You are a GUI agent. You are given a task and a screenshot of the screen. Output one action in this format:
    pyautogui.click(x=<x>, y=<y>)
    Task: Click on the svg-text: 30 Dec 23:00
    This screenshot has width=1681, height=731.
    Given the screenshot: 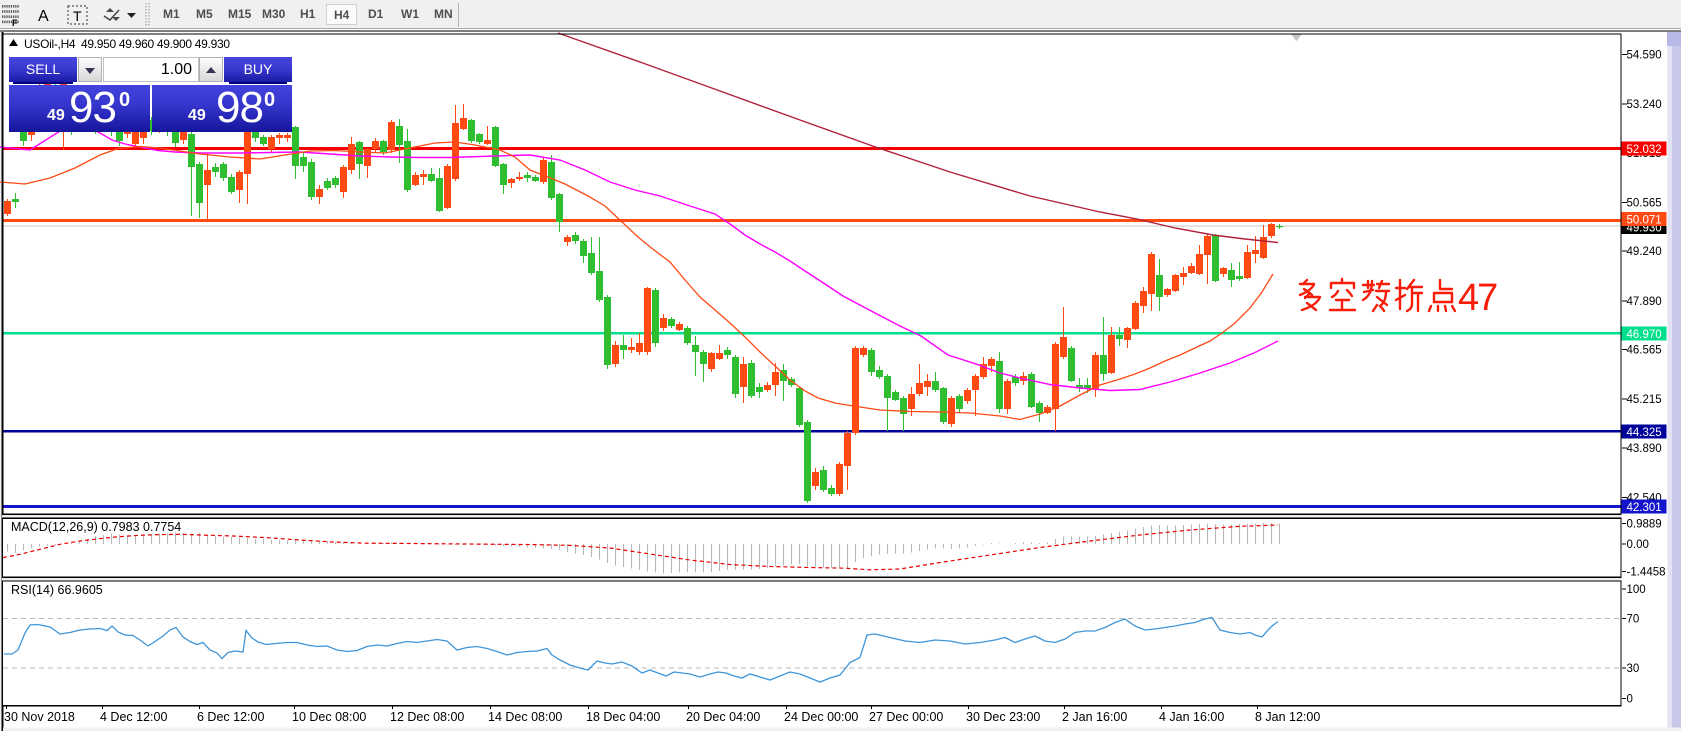 What is the action you would take?
    pyautogui.click(x=1003, y=717)
    